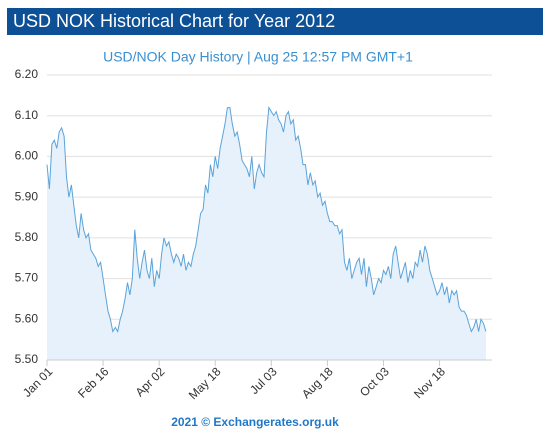 This screenshot has height=436, width=553. What do you see at coordinates (27, 237) in the screenshot?
I see `y-tick-label: 5.80` at bounding box center [27, 237].